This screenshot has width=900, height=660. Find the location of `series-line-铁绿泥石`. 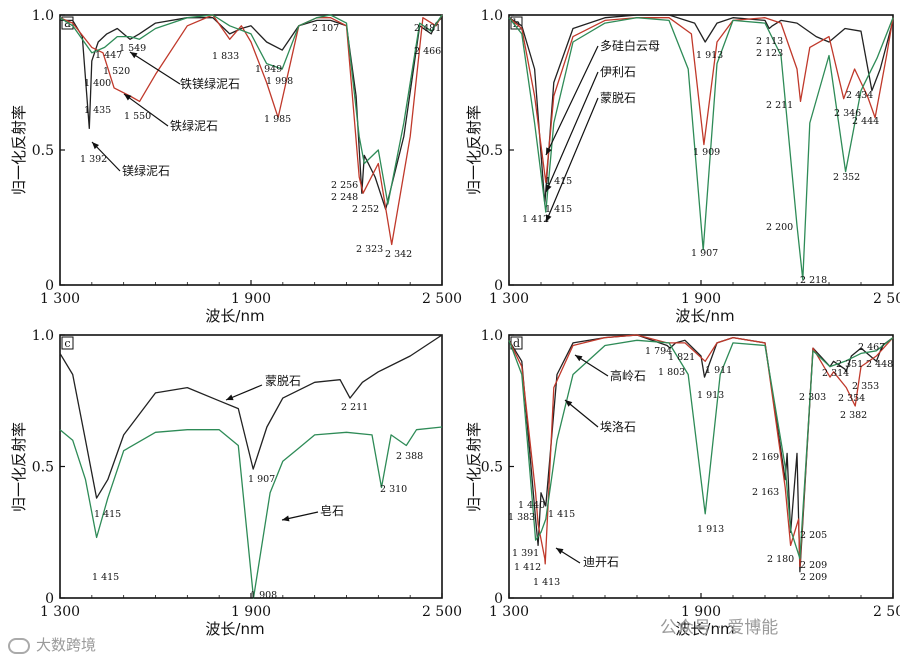

series-line-铁绿泥石 is located at coordinates (251, 130).